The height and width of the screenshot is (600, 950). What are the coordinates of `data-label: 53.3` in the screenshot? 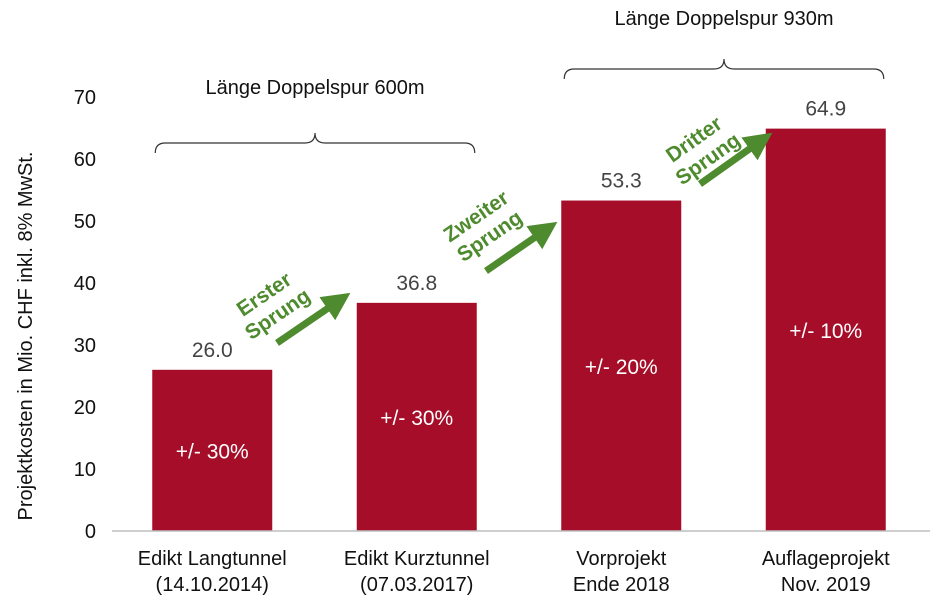 It's located at (621, 181).